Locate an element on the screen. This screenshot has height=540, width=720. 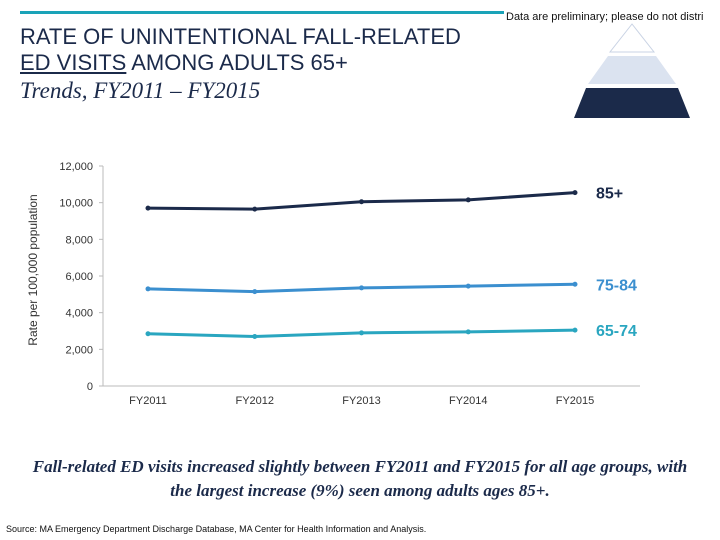
x-axis: FY2011 FY2012 FY2013 FY2014 FY2015 is located at coordinates (371, 396).